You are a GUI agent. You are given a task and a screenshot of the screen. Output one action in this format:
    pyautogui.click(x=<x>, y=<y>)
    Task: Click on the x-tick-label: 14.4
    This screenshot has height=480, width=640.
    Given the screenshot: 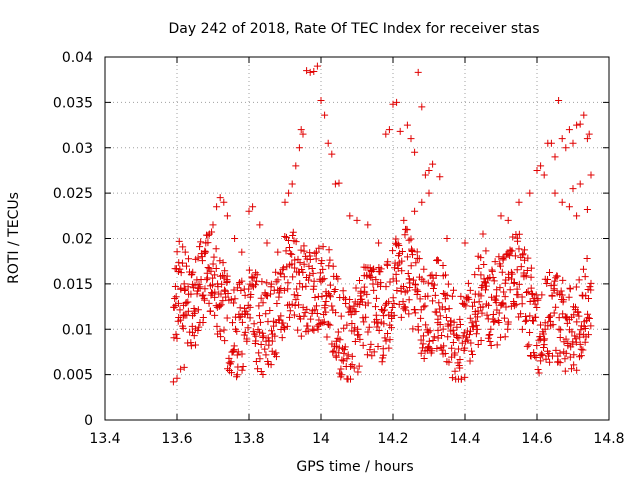 What is the action you would take?
    pyautogui.click(x=464, y=439)
    